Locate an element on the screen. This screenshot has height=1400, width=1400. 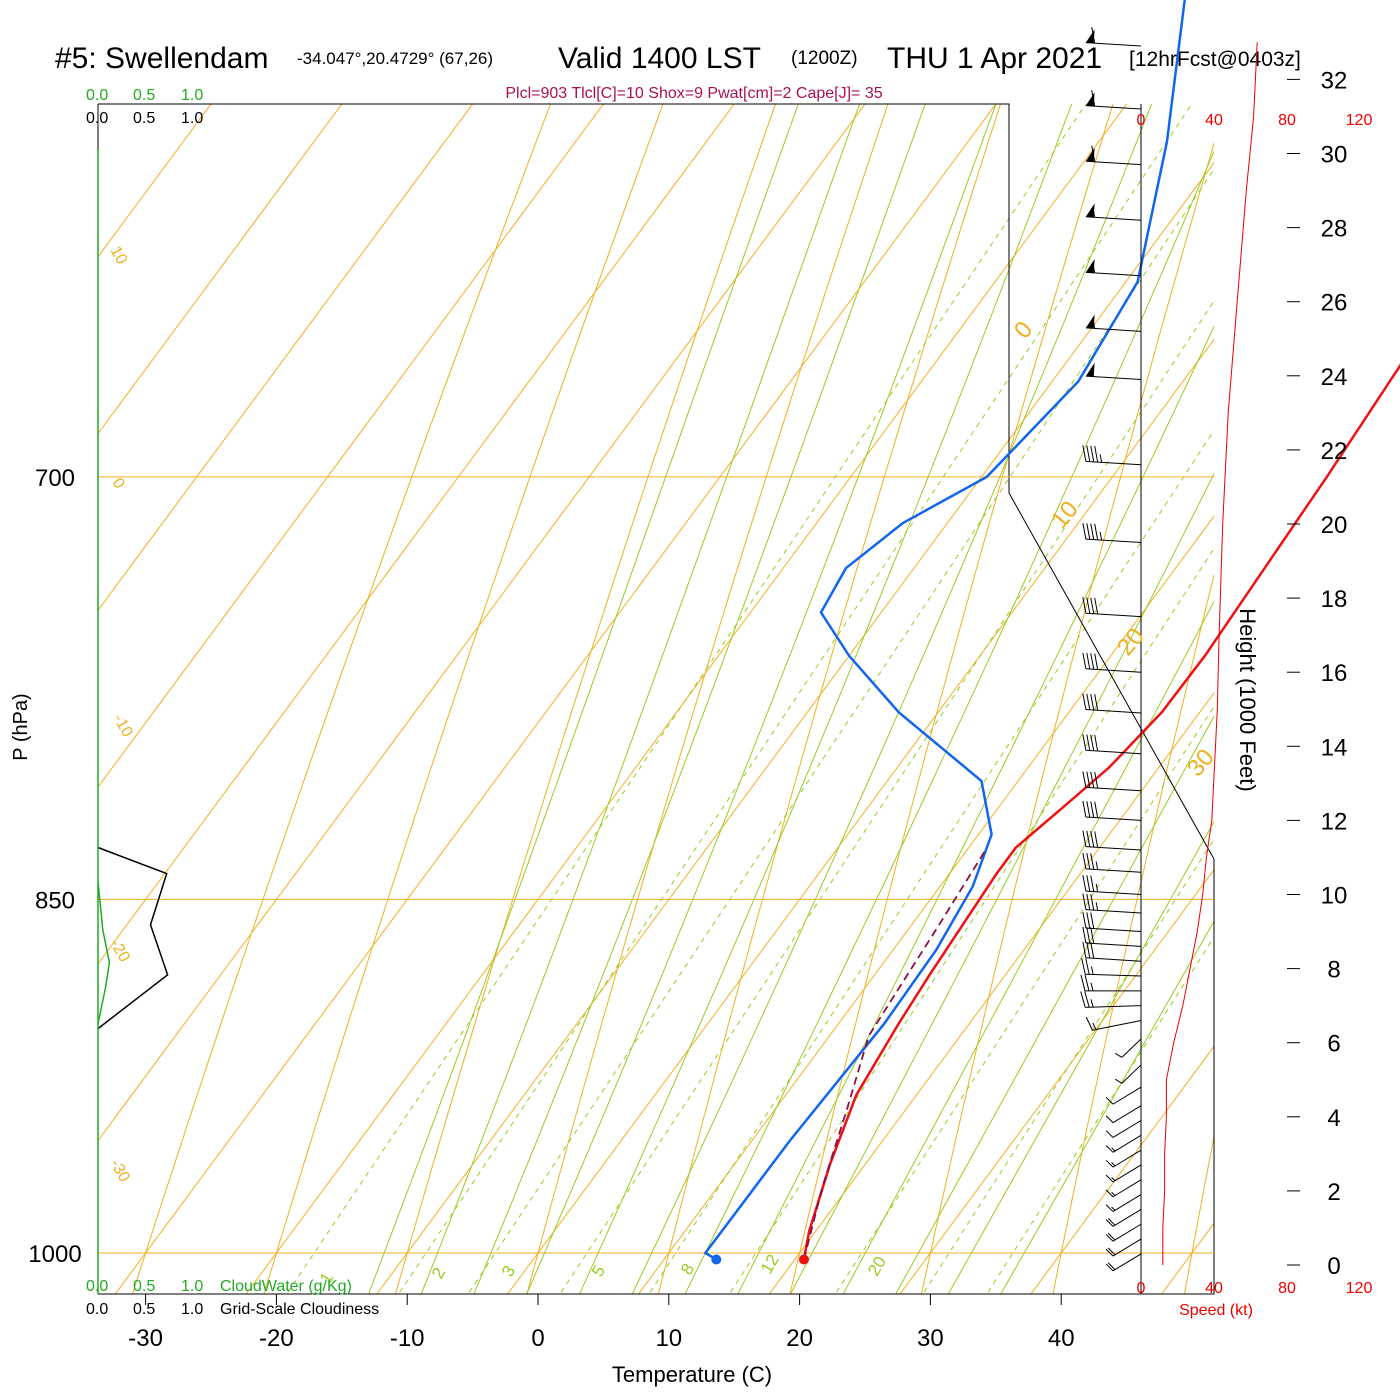
parcel-trace is located at coordinates (895, 1053).